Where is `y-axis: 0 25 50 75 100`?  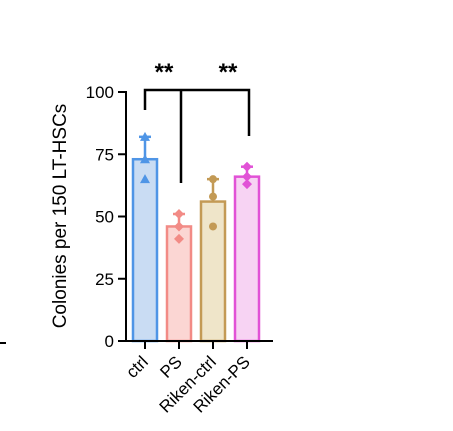
y-axis: 0 25 50 75 100 is located at coordinates (106, 217).